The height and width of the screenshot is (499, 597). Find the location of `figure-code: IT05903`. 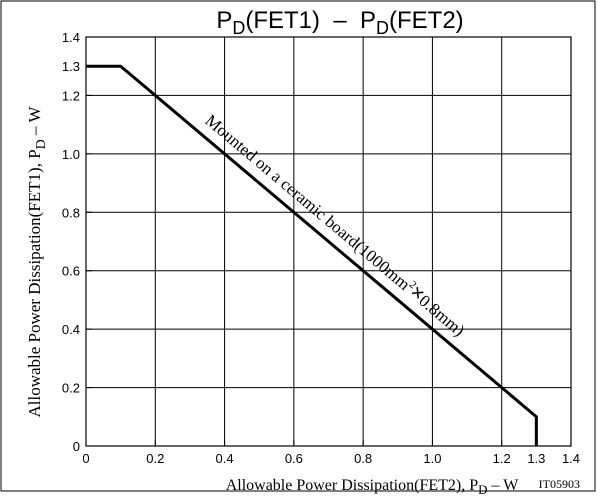

figure-code: IT05903 is located at coordinates (559, 484).